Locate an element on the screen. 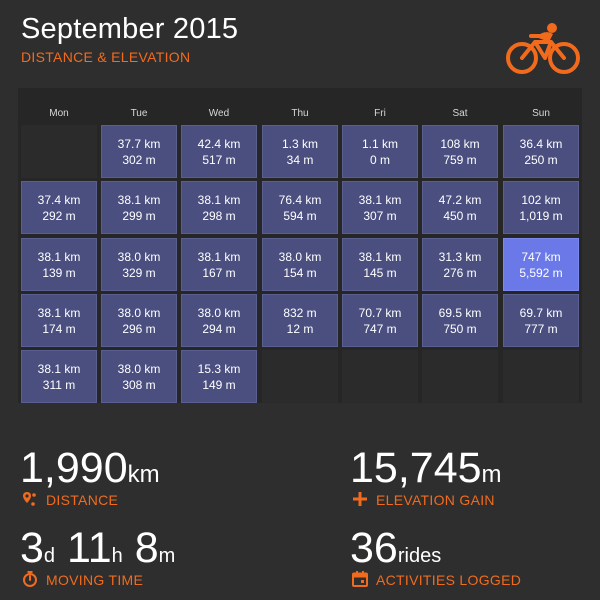 This screenshot has height=600, width=600. day-distance: 1.1 km is located at coordinates (379, 144).